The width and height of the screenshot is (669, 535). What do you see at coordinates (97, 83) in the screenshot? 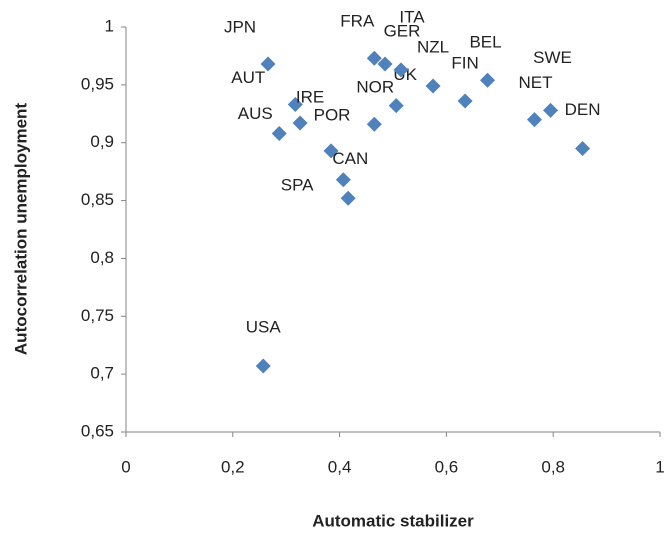
I see `y-tick-label: 0,95` at bounding box center [97, 83].